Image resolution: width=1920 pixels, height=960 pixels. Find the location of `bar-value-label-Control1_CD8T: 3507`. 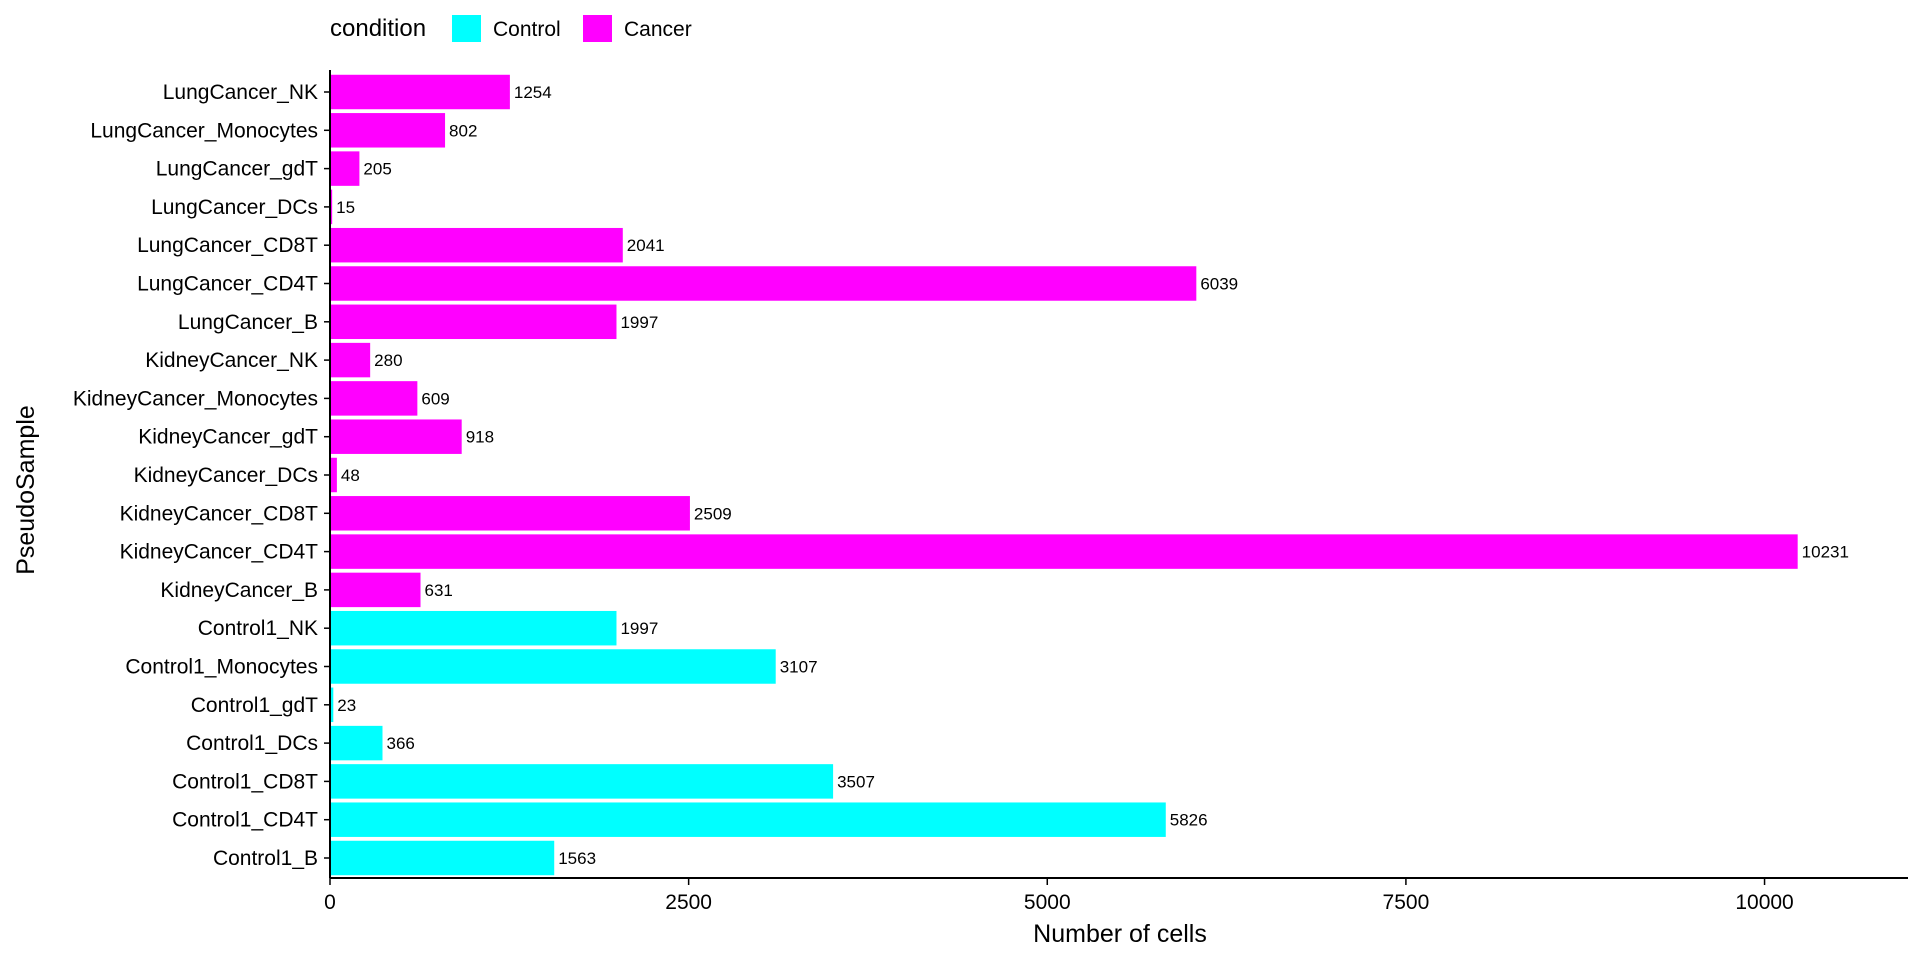

bar-value-label-Control1_CD8T: 3507 is located at coordinates (856, 781).